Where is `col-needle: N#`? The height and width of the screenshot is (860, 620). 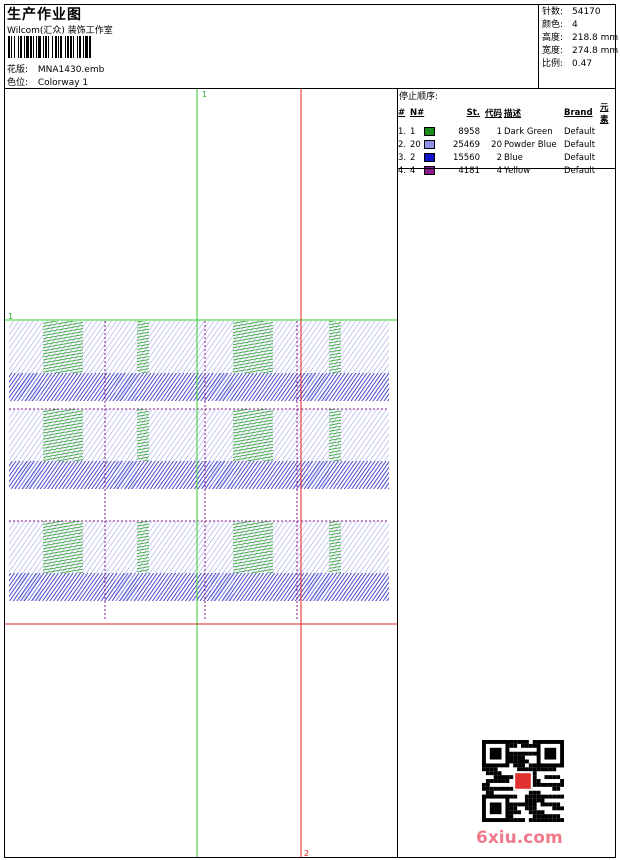 col-needle: N# is located at coordinates (417, 113).